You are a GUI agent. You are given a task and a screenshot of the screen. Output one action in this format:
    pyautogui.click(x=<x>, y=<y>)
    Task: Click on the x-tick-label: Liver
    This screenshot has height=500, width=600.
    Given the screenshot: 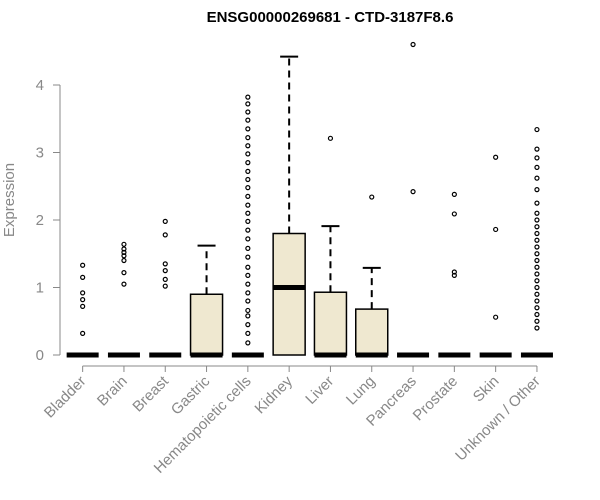 What is the action you would take?
    pyautogui.click(x=319, y=390)
    